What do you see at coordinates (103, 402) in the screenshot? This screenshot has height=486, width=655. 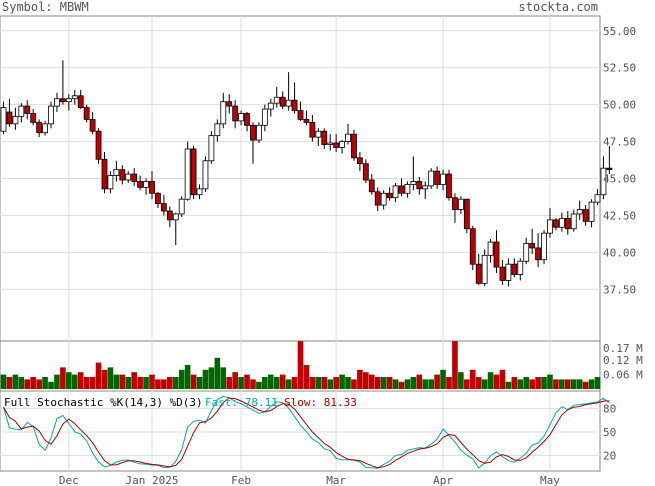 I see `stoch-title: Full Stochastic %K(14,3) %D(3)` at bounding box center [103, 402].